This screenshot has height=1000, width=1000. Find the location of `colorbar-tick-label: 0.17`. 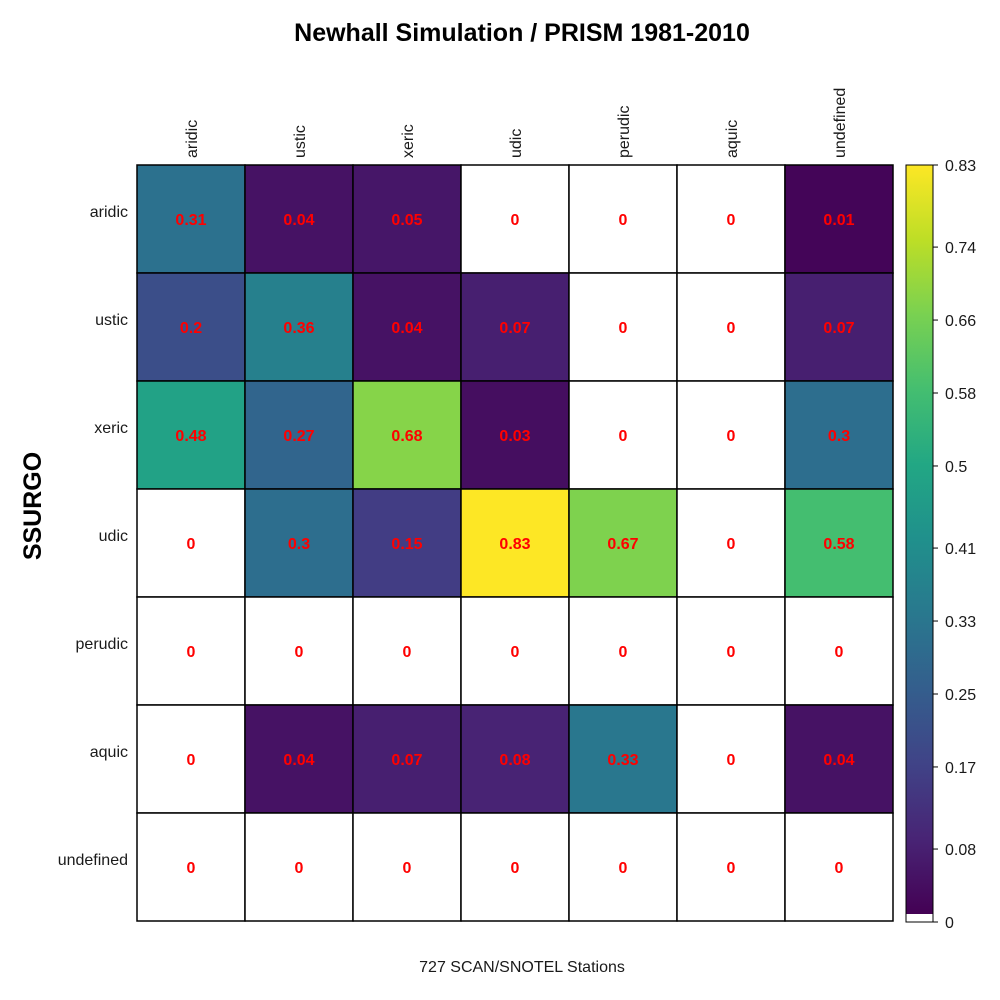

colorbar-tick-label: 0.17 is located at coordinates (960, 768).